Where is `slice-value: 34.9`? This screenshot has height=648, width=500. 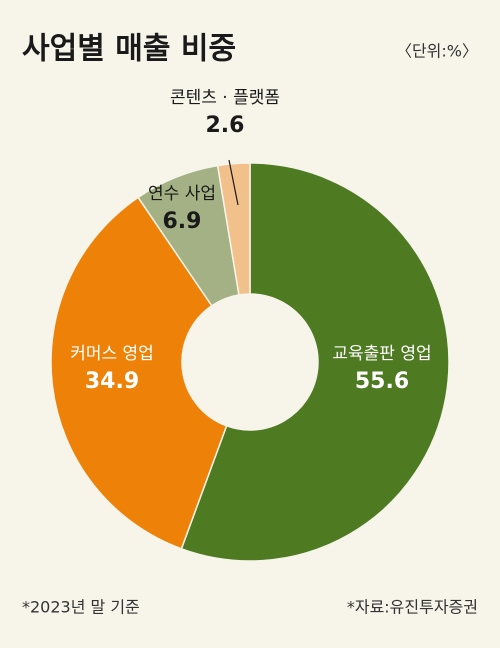 slice-value: 34.9 is located at coordinates (112, 381).